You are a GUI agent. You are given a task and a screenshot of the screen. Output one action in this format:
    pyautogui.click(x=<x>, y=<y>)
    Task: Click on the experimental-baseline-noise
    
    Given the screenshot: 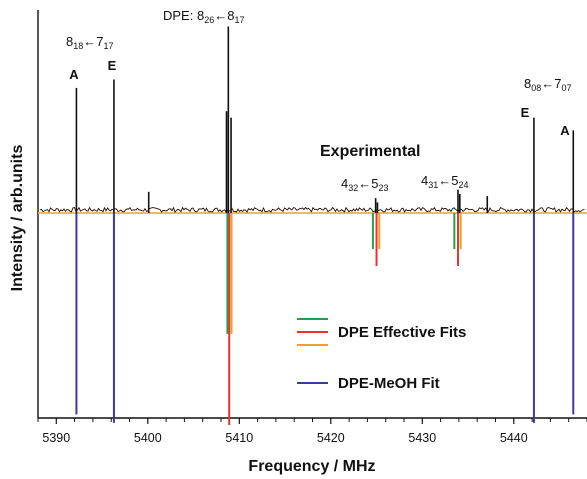 What is the action you would take?
    pyautogui.click(x=312, y=209)
    